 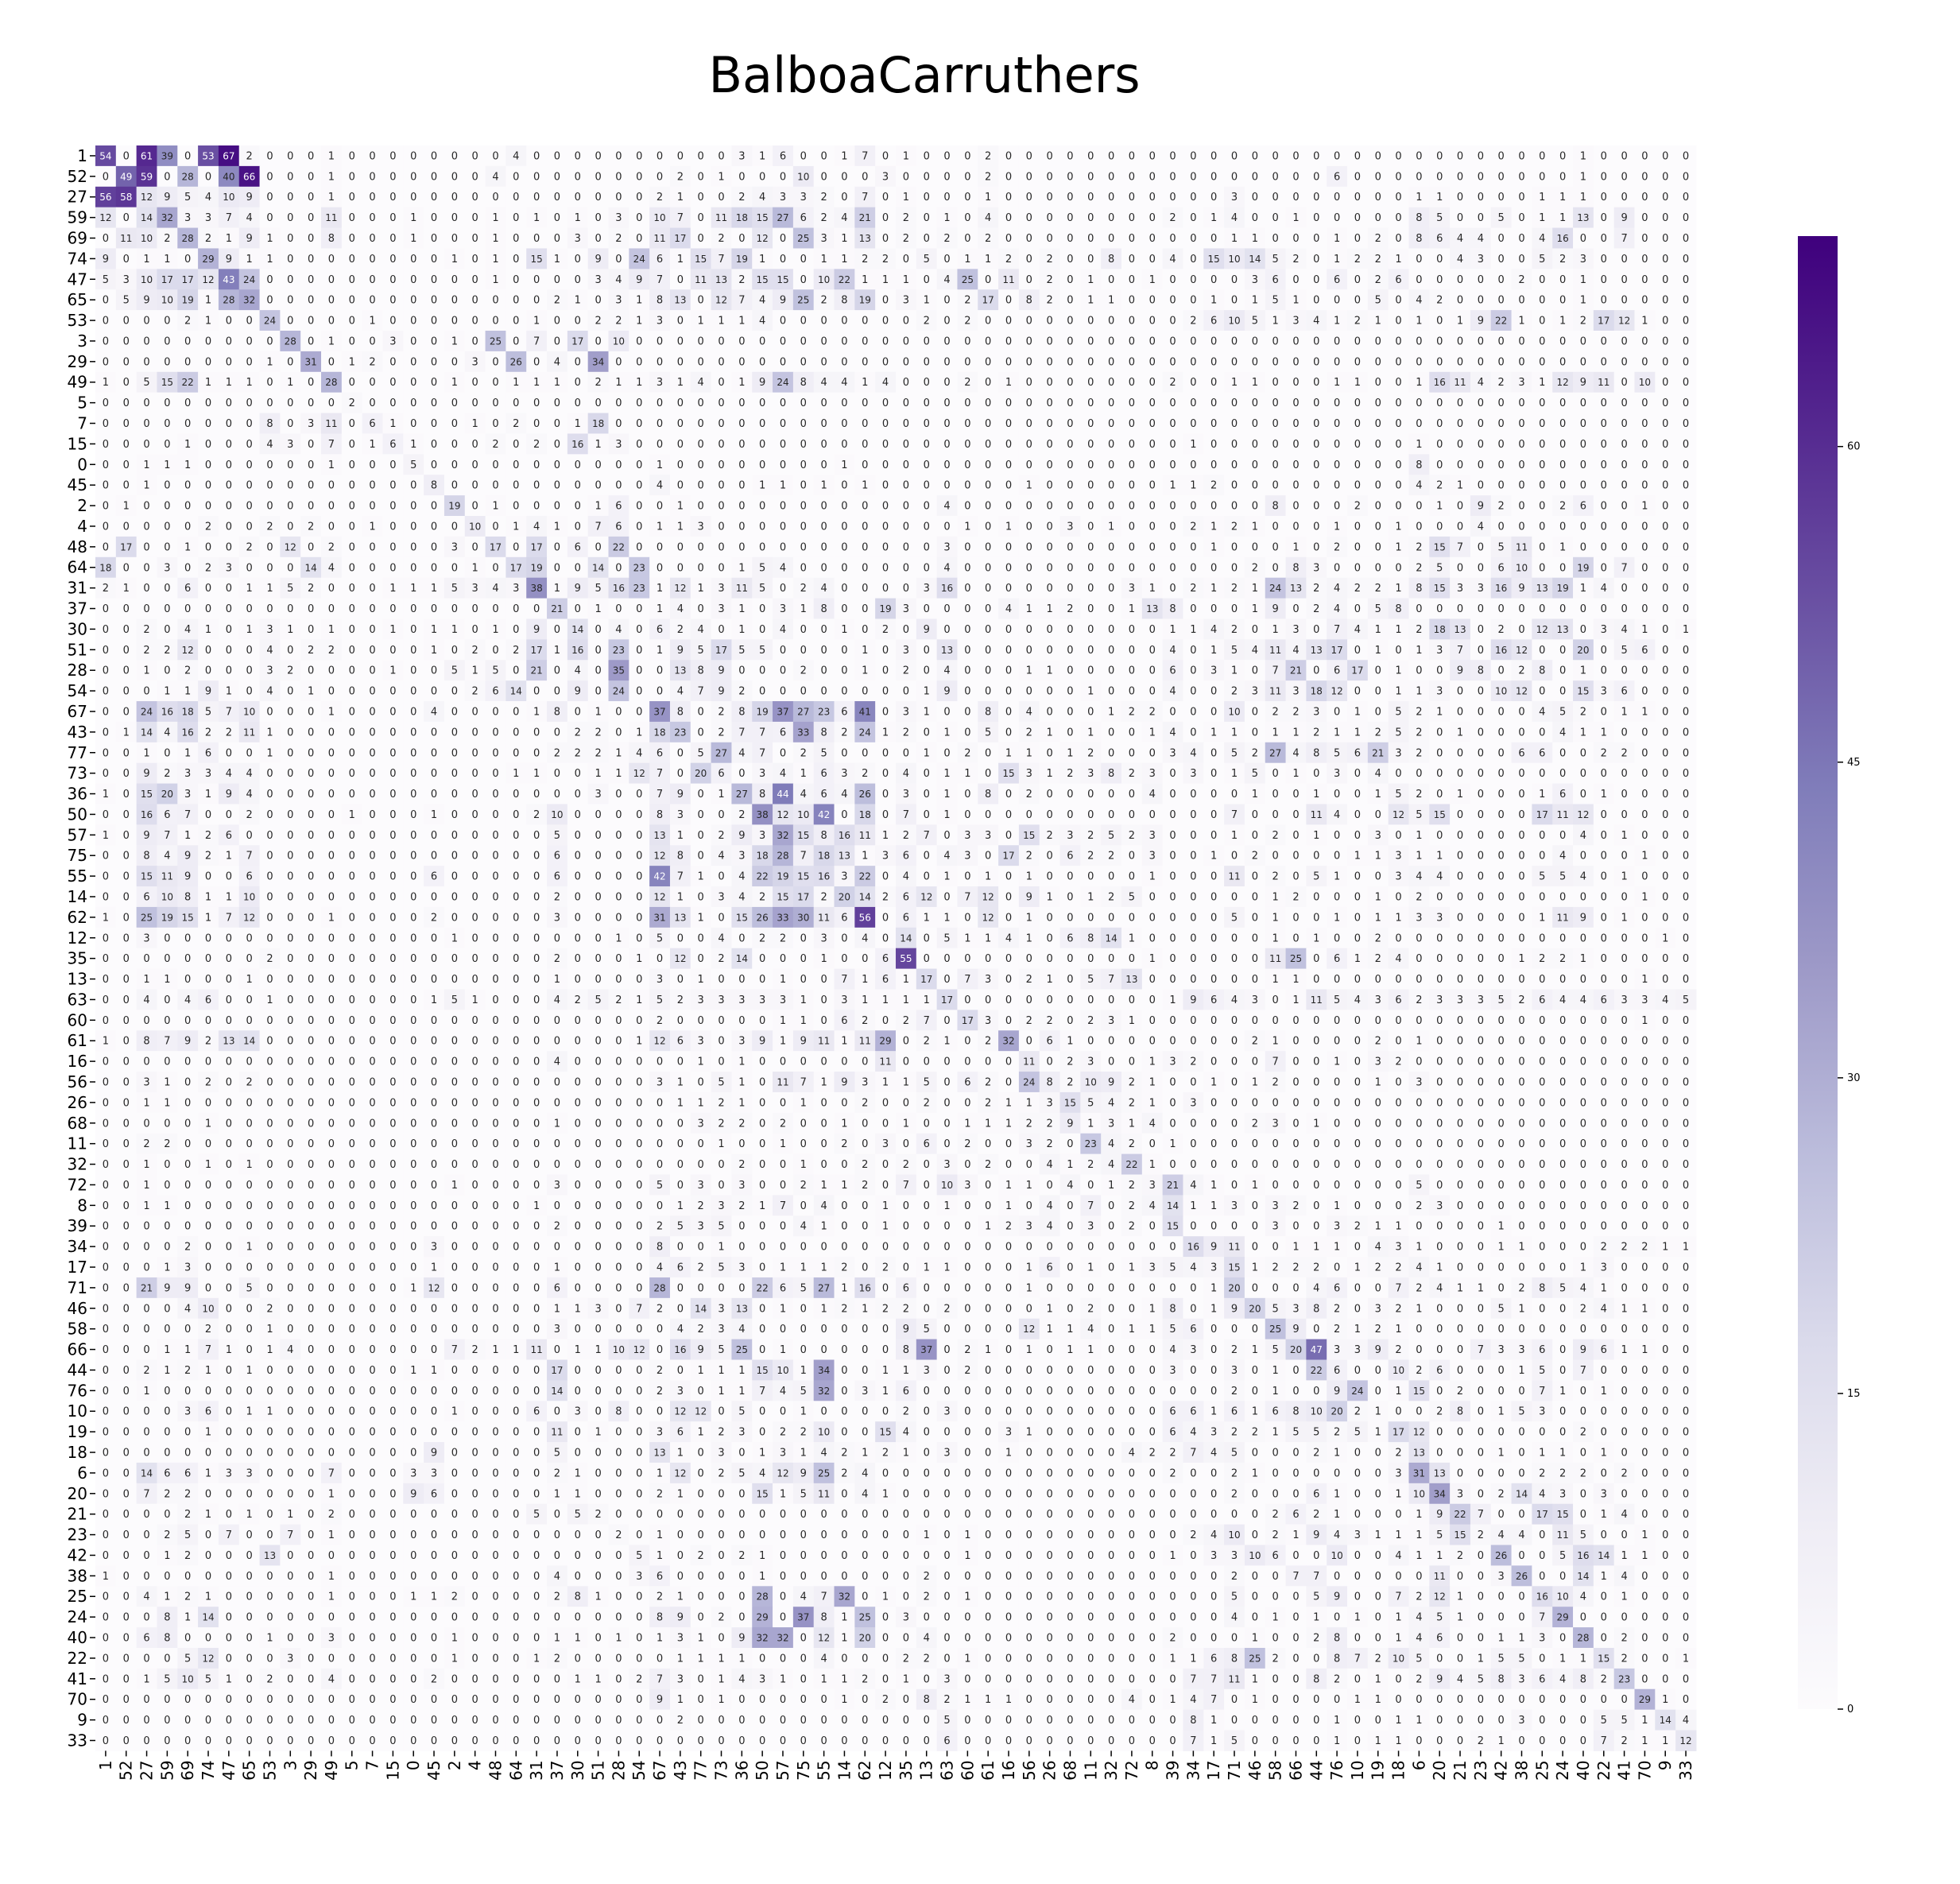 I want to click on cell-value-label: 58, so click(x=126, y=198).